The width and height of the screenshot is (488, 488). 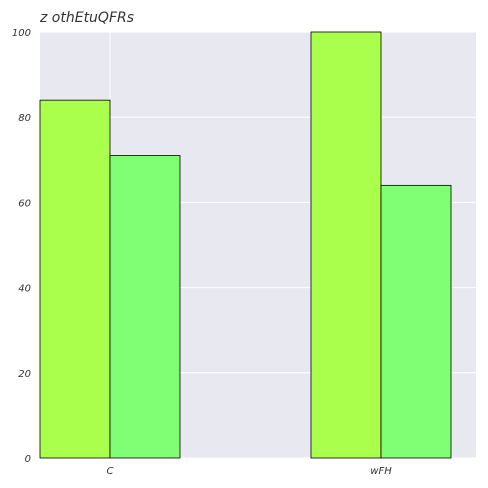 I want to click on chart-title: z othEtuQFRs, so click(x=86, y=18).